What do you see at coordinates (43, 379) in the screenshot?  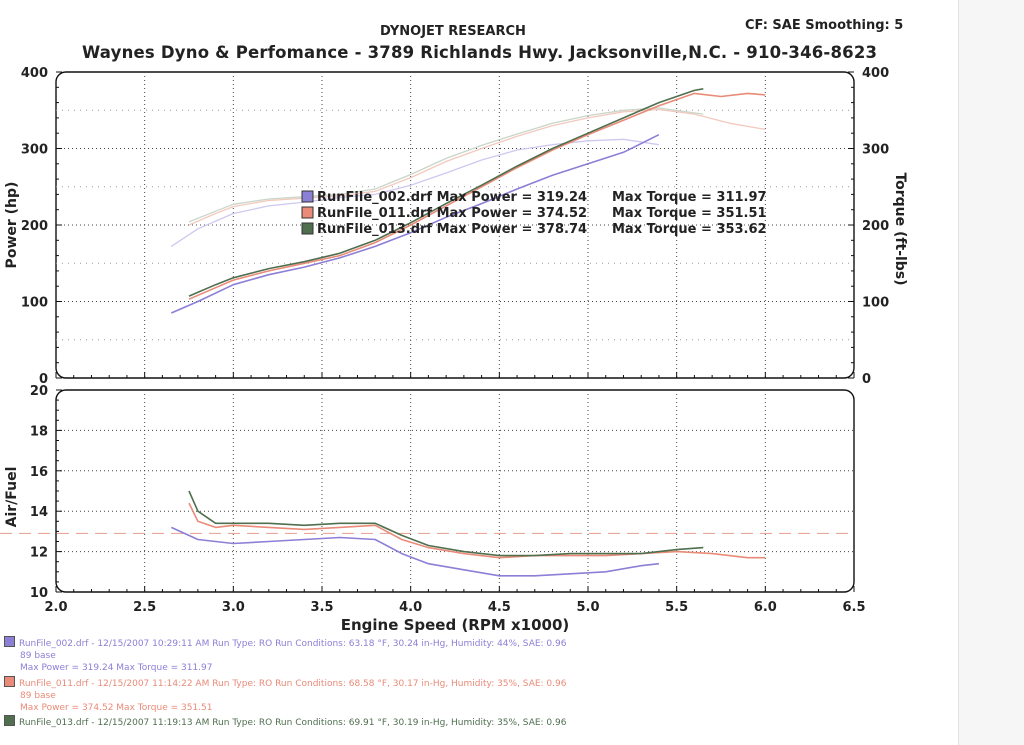 I see `power-tick-label: 0` at bounding box center [43, 379].